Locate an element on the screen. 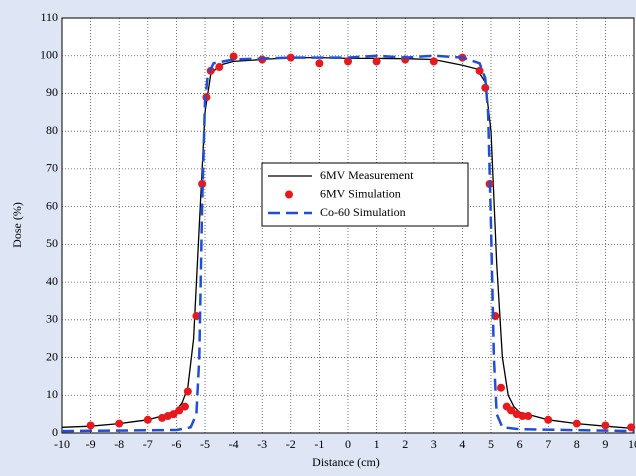  x-tick-label: -7 is located at coordinates (148, 444).